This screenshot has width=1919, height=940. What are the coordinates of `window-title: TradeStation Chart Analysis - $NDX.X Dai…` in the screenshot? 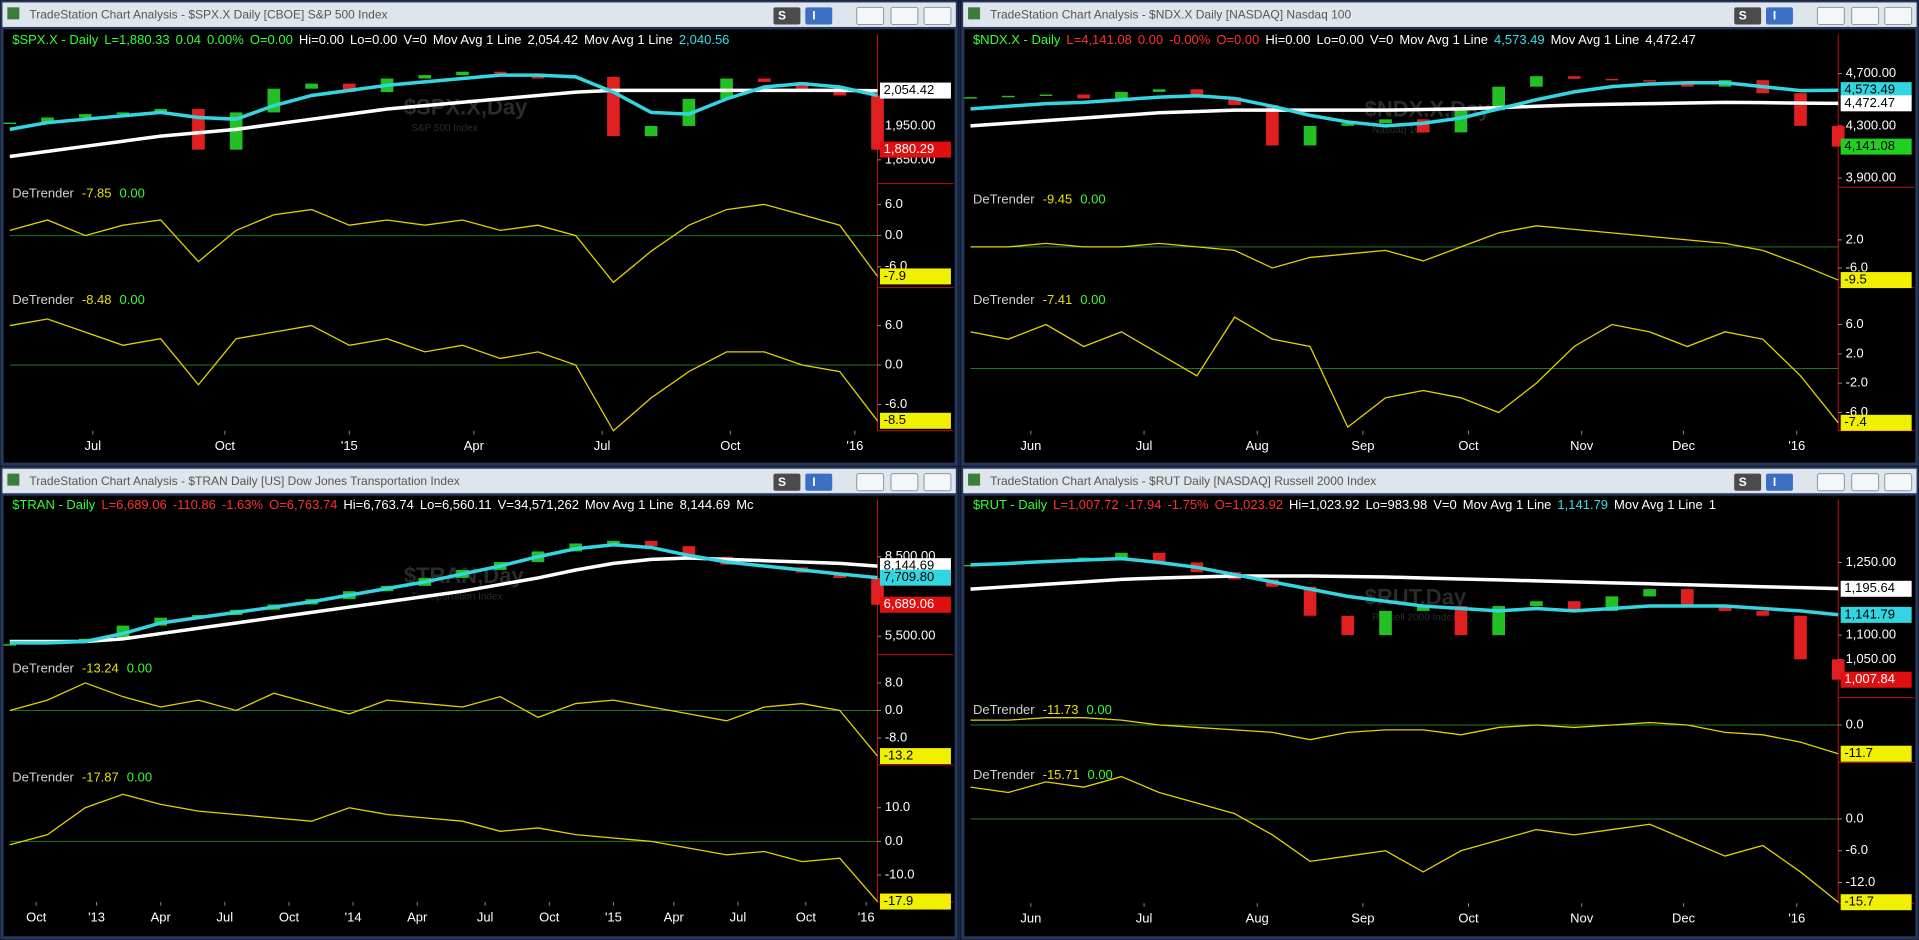 It's located at (1170, 14).